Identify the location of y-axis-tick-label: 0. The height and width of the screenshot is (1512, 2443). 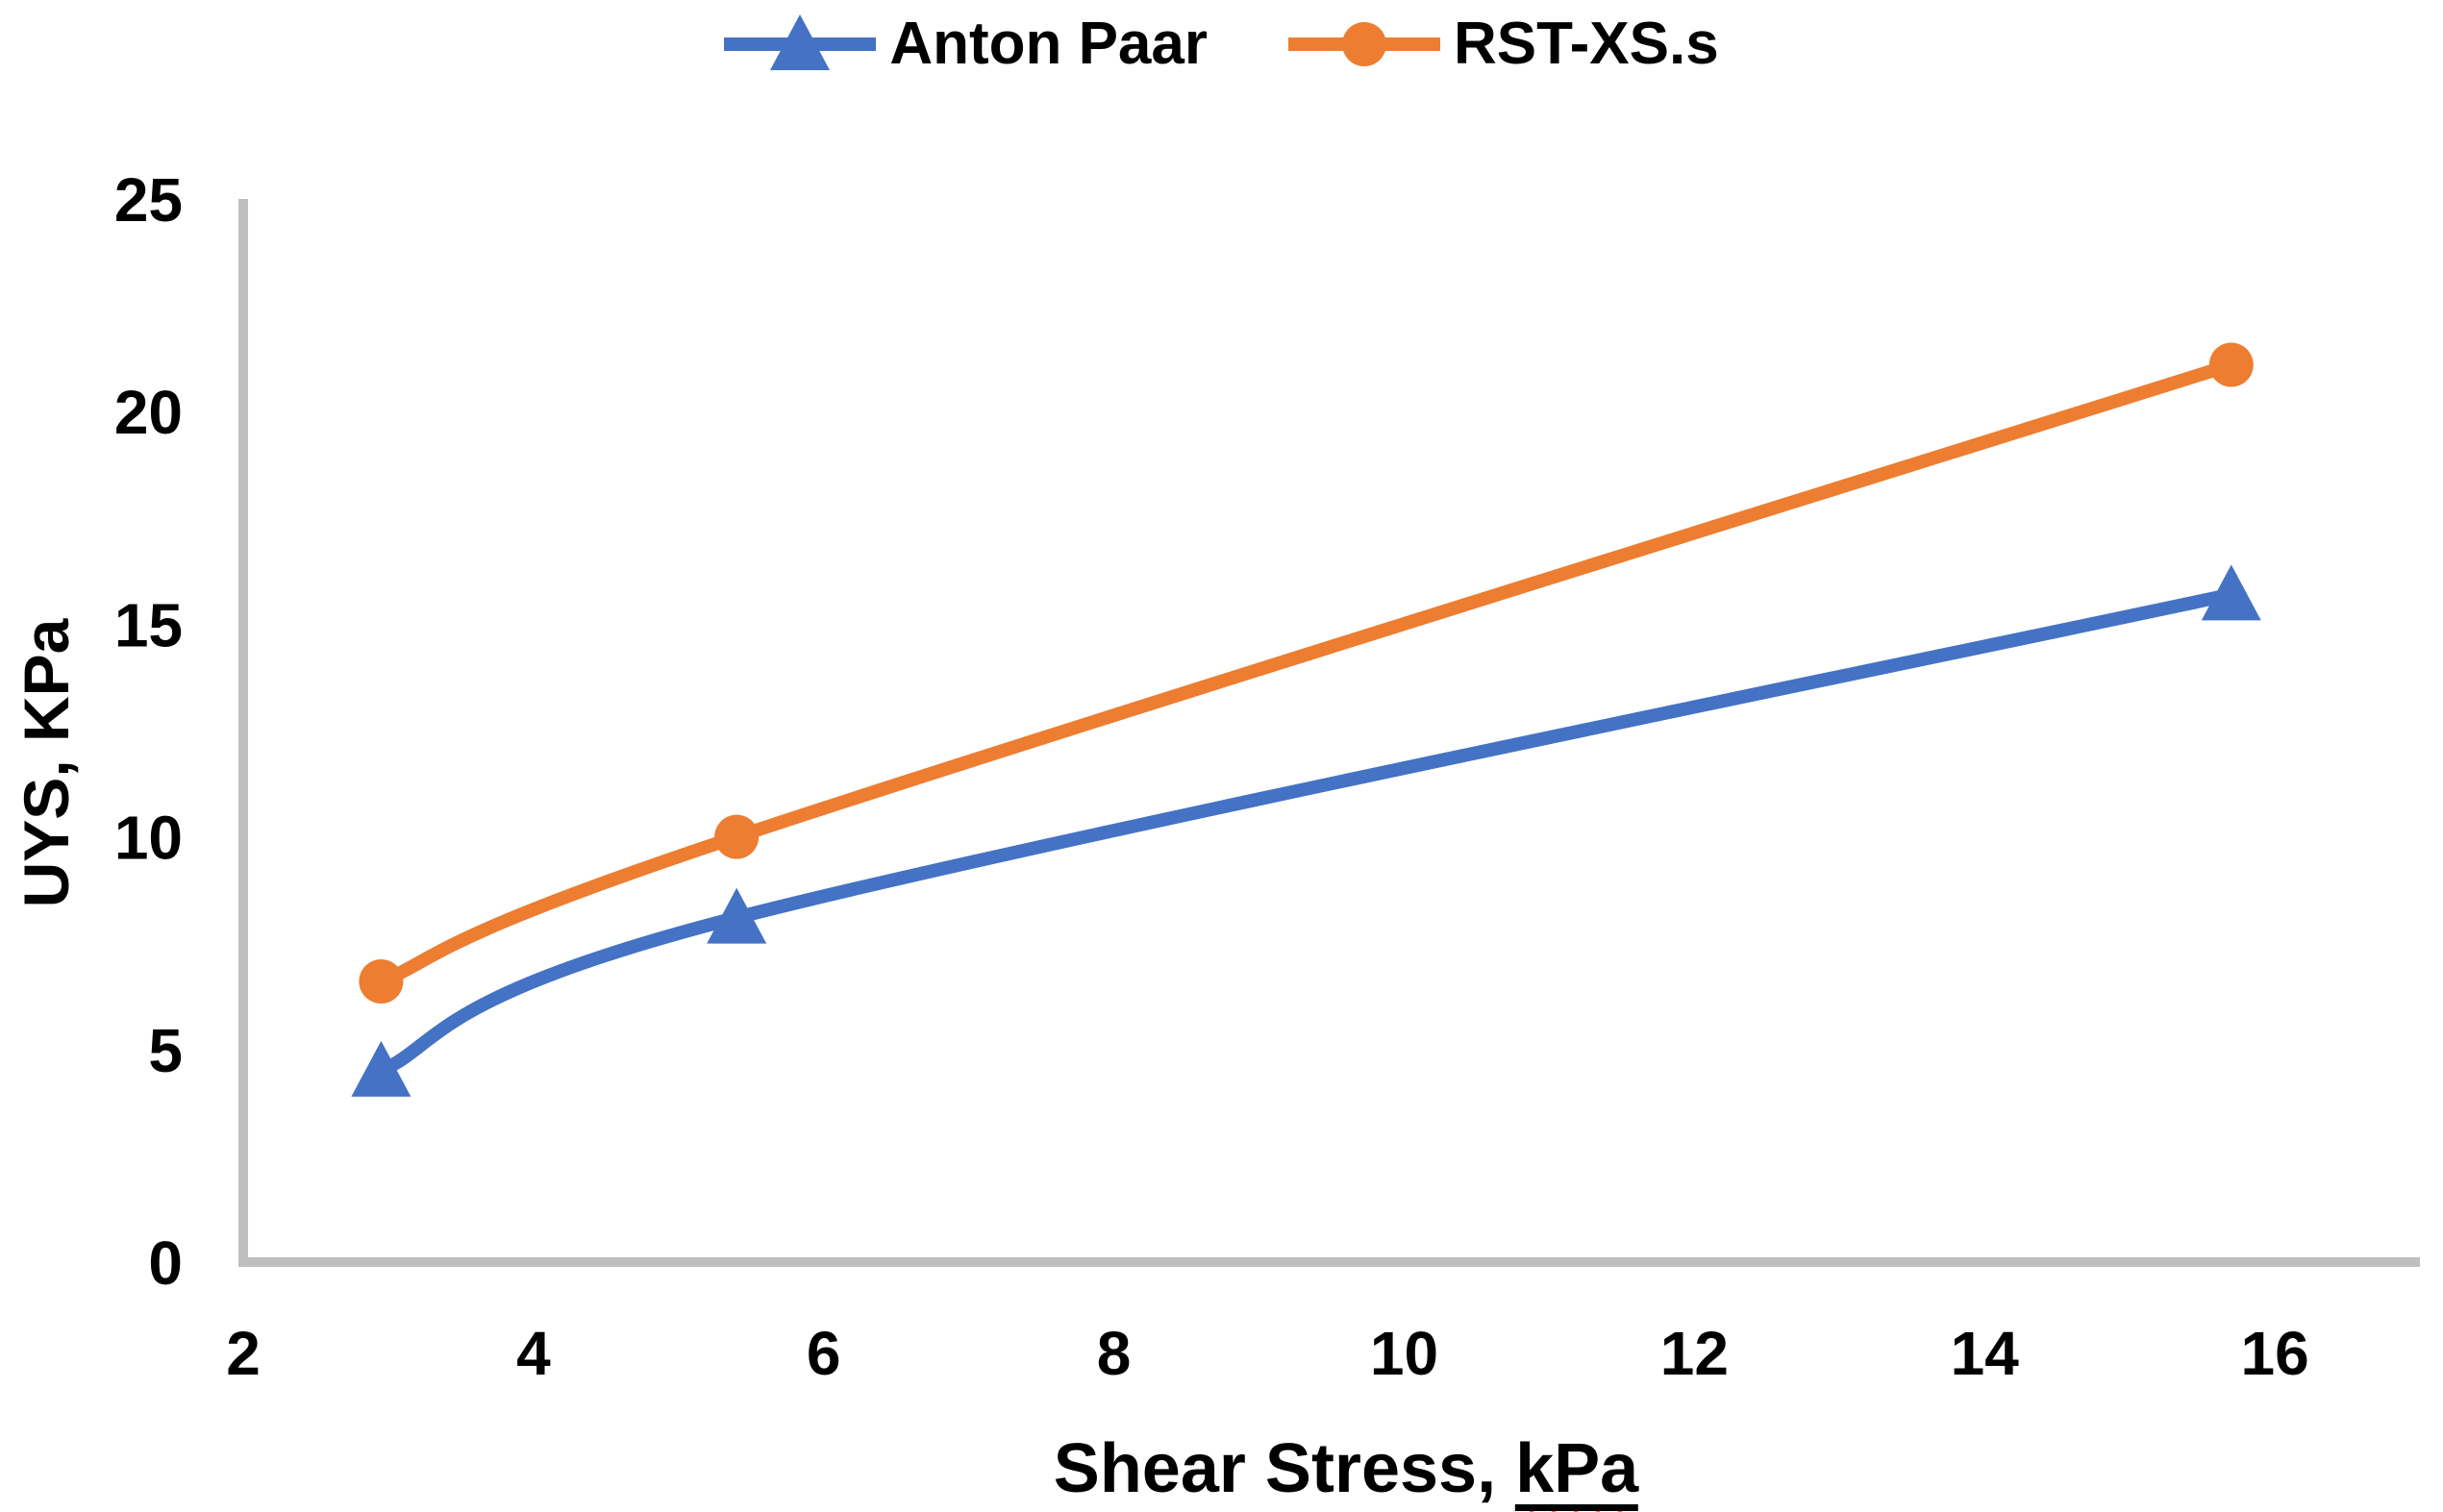
(165, 1263).